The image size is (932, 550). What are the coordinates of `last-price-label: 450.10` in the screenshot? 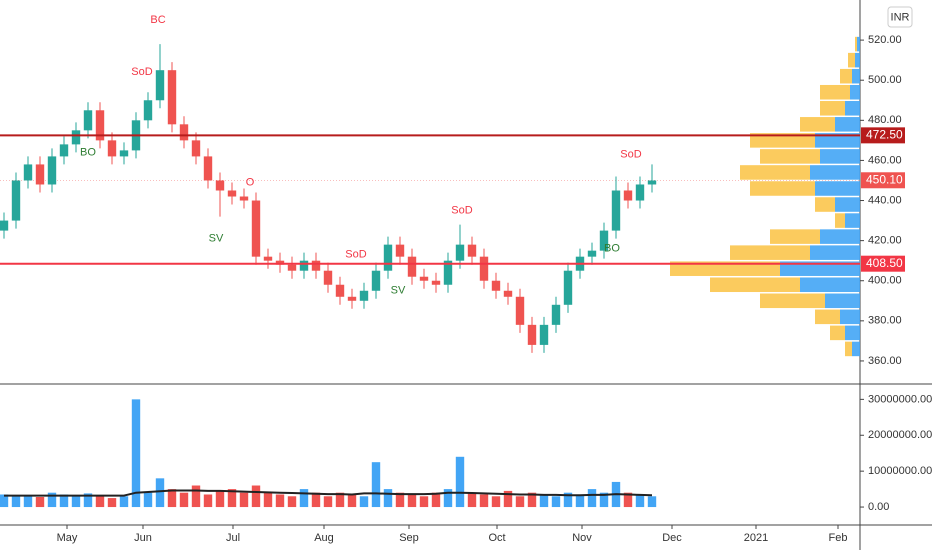 It's located at (884, 179).